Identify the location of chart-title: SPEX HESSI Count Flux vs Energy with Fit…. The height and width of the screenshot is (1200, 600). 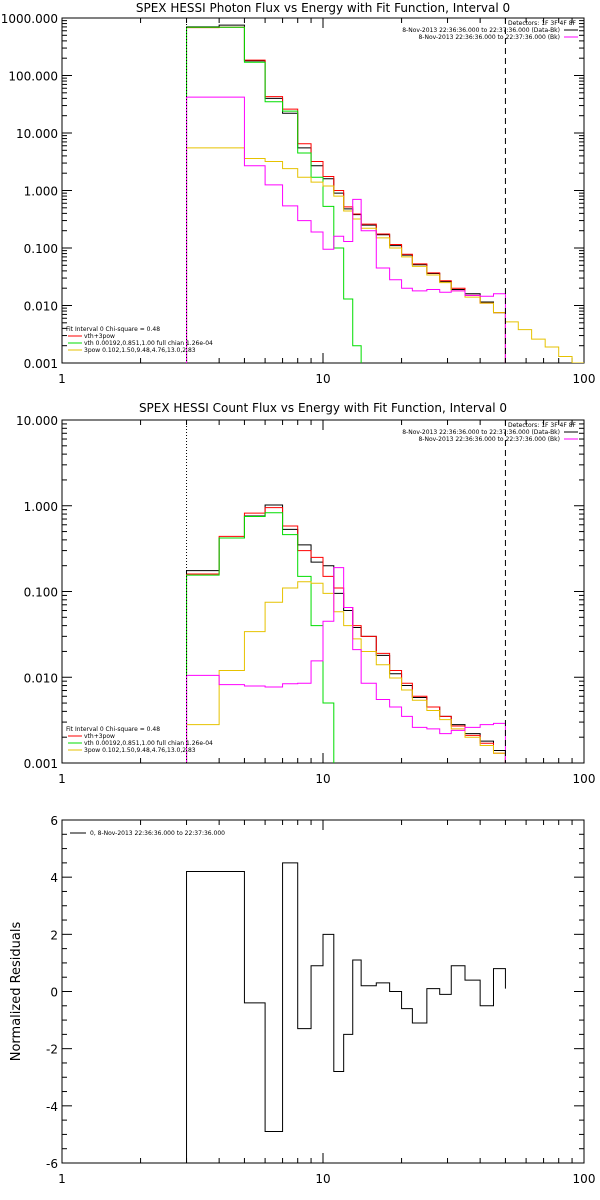
(323, 408).